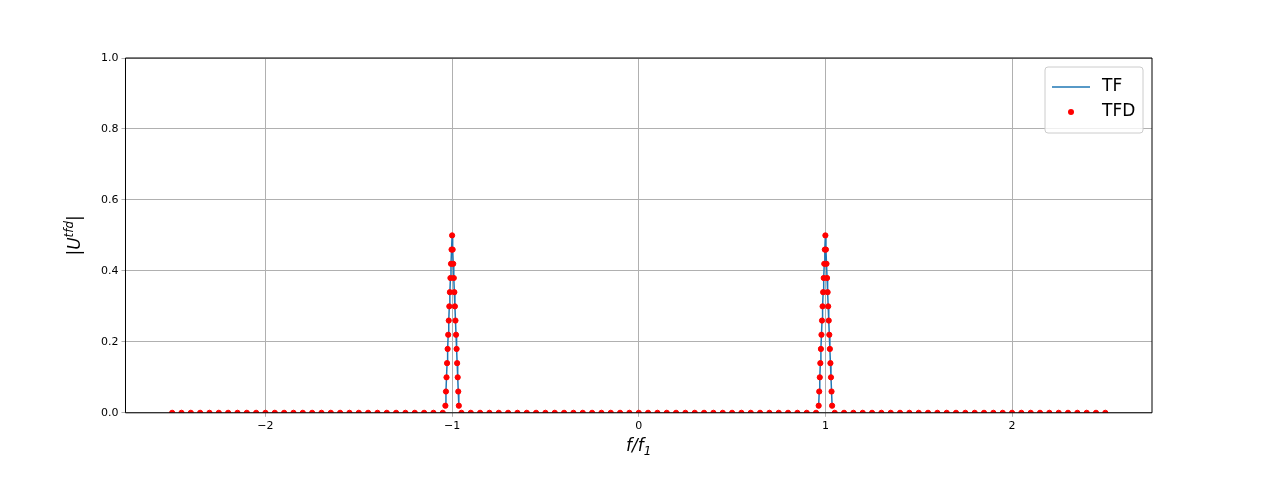  I want to click on y-tick-label: 0.4, so click(109, 270).